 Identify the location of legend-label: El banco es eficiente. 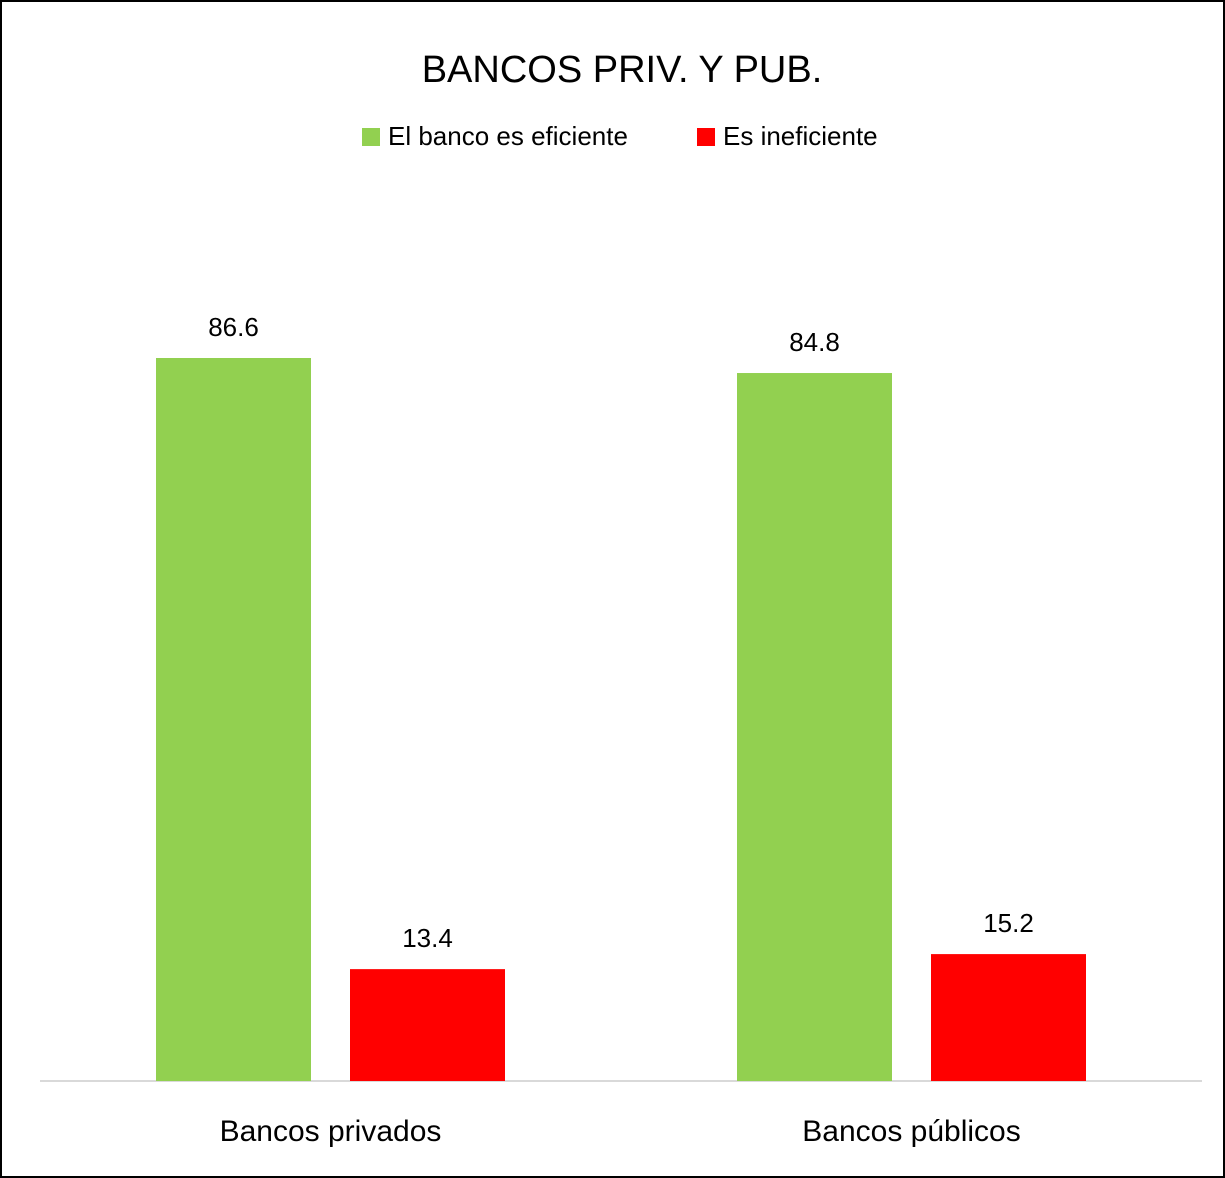
(508, 136).